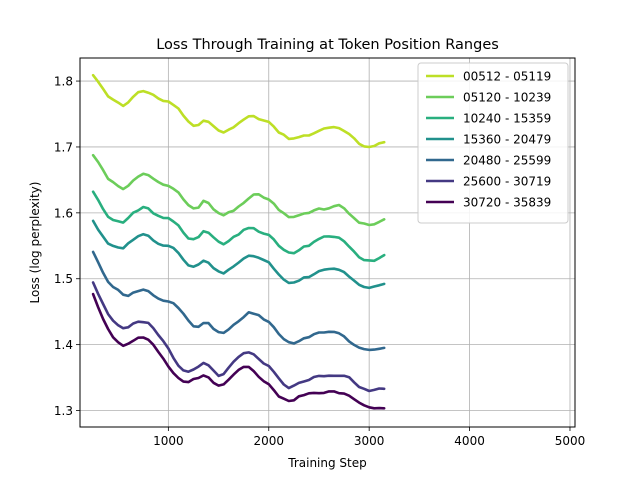 The height and width of the screenshot is (480, 640). I want to click on x-tick-label: 2000, so click(268, 441).